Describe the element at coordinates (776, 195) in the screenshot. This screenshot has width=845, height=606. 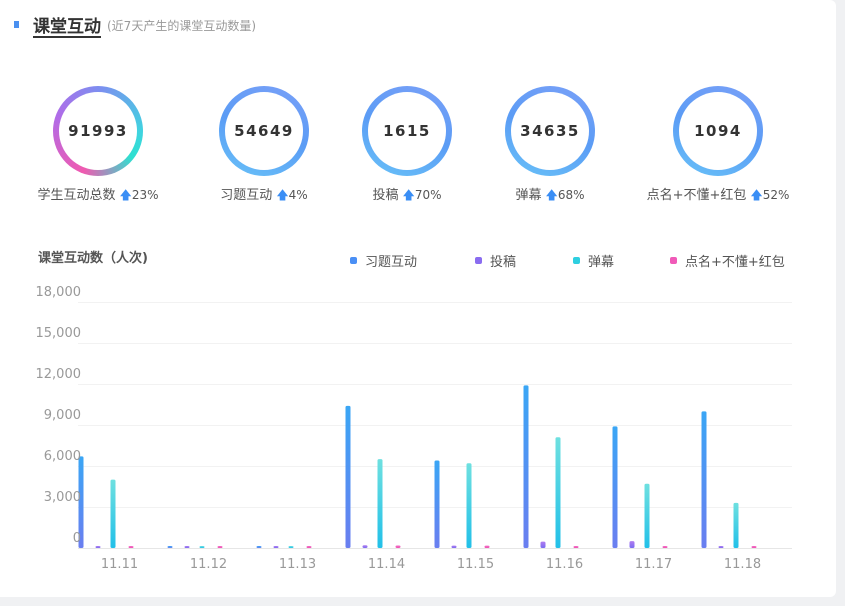
I see `stat-change: 52%` at that location.